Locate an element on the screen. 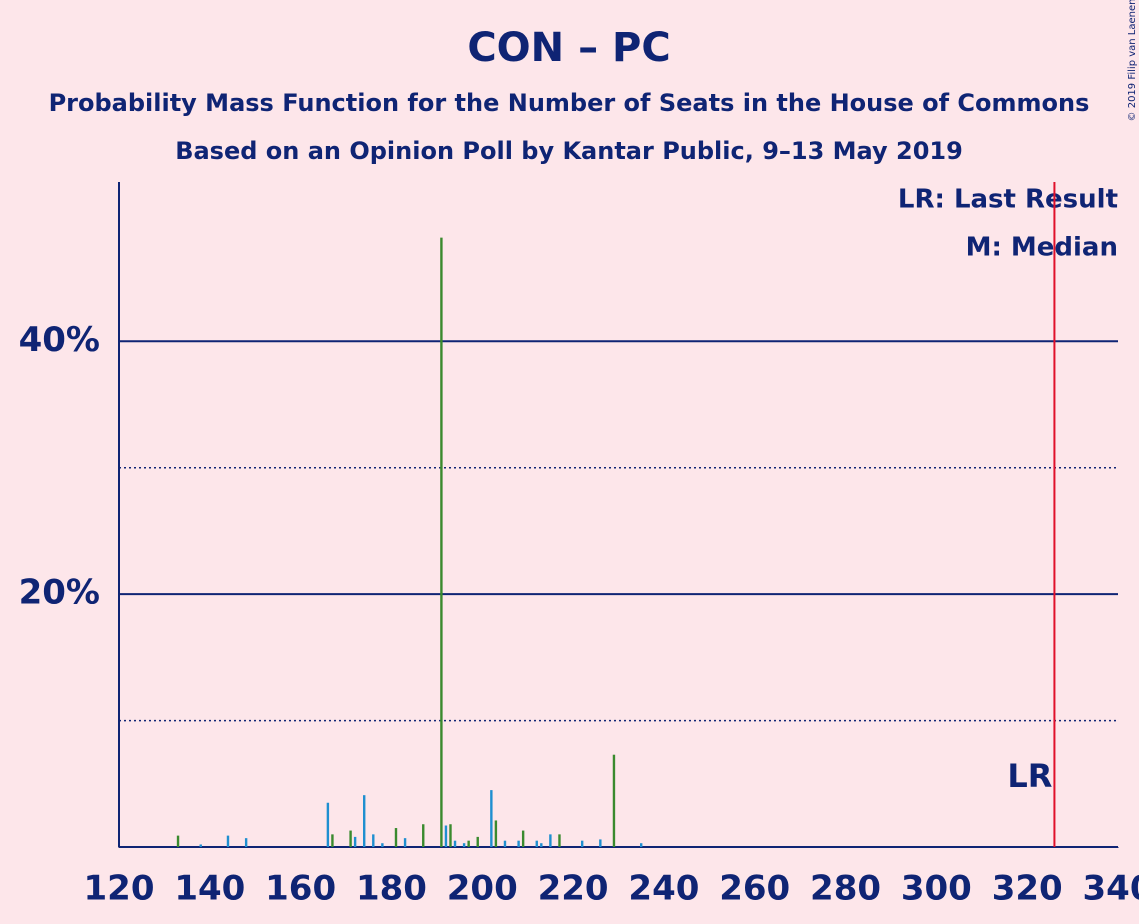 The width and height of the screenshot is (1139, 924). legend-entry: LR: Last Result is located at coordinates (1008, 200).